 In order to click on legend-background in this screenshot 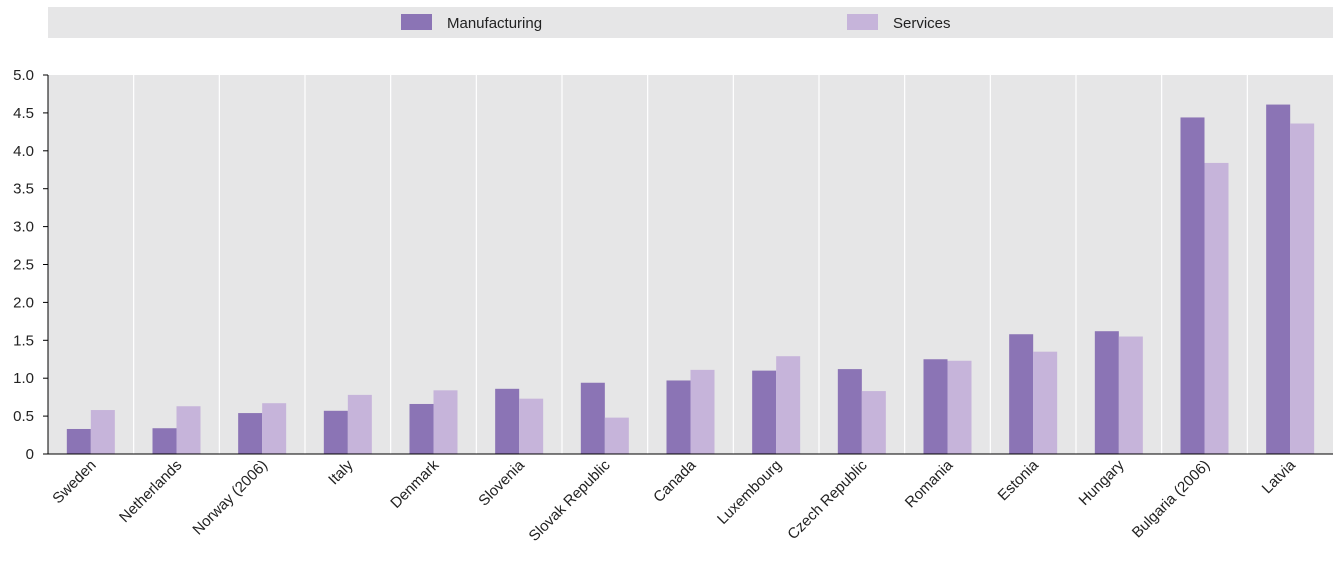, I will do `click(690, 22)`.